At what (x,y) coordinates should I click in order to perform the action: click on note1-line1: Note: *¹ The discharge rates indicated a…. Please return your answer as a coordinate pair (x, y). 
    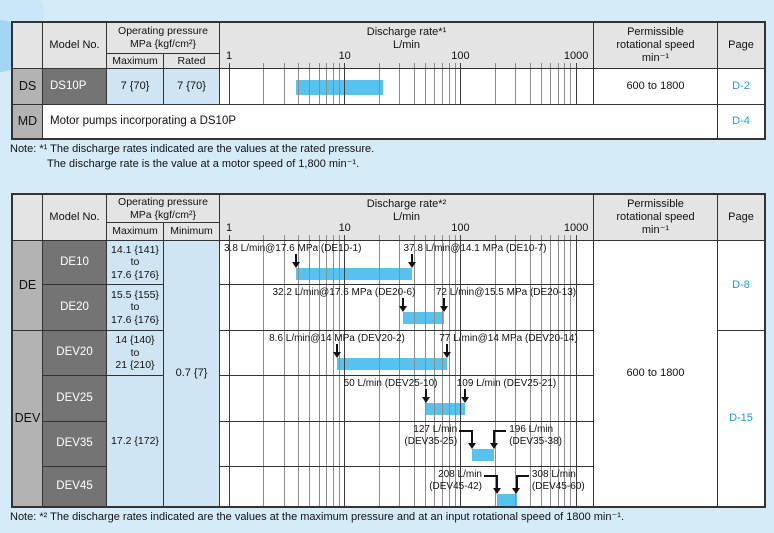
    Looking at the image, I should click on (192, 149).